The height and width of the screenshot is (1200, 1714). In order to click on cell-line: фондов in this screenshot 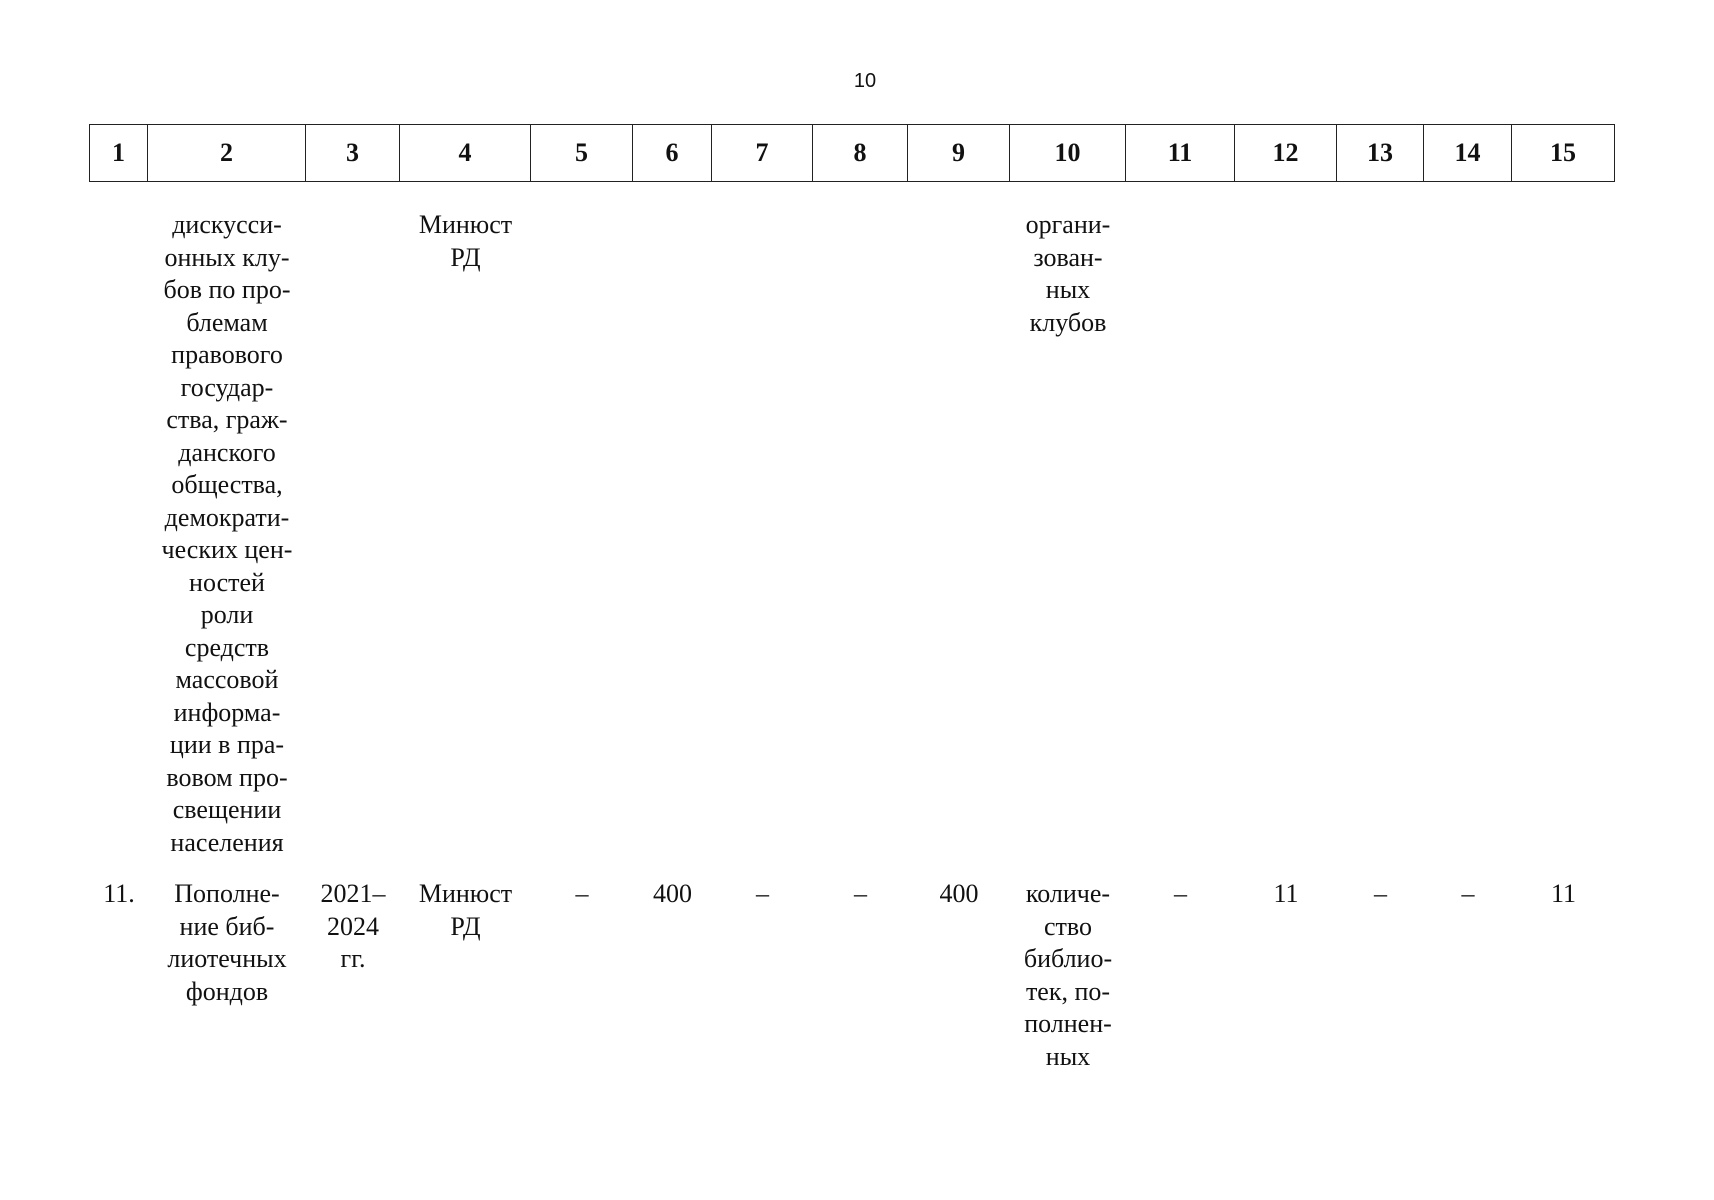, I will do `click(227, 991)`.